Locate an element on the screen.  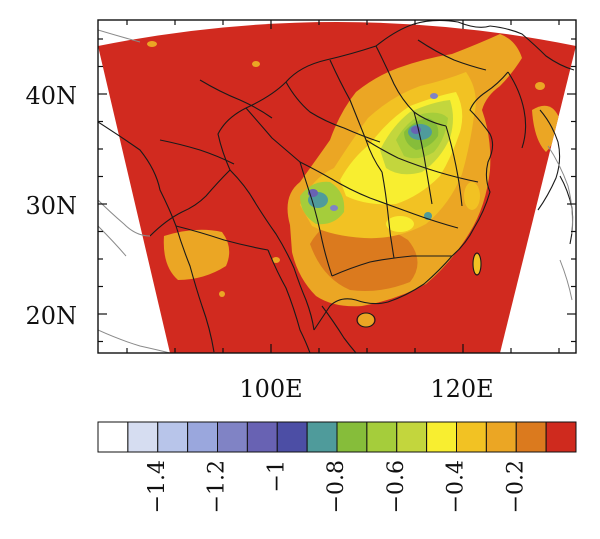
lat-label-30n: 30N is located at coordinates (51, 206).